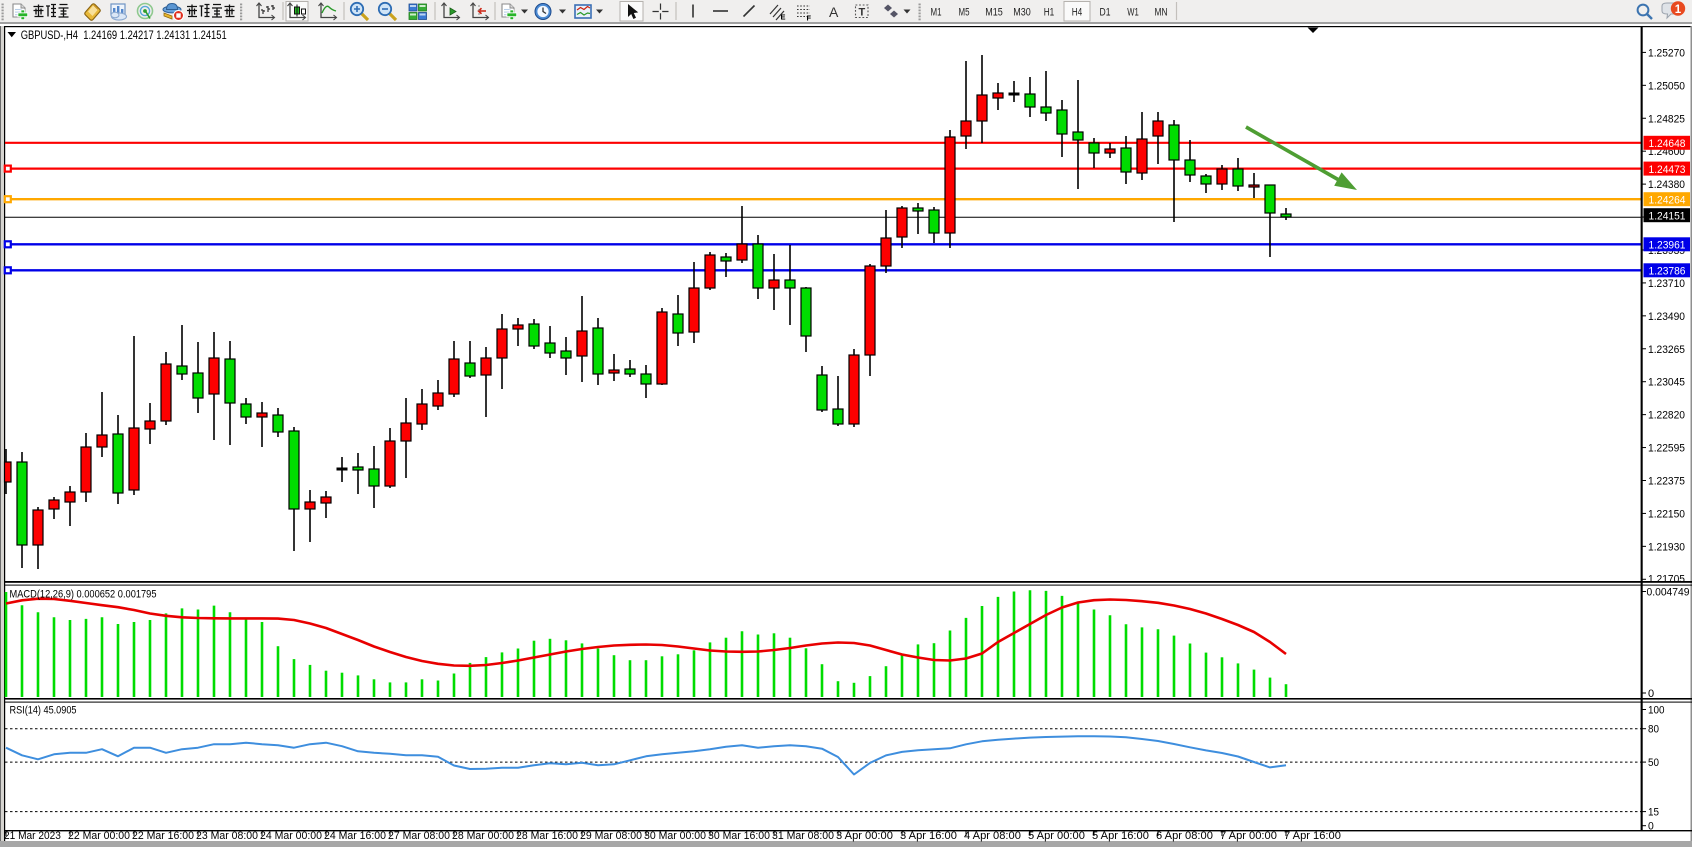  I want to click on svg-text: 1.23710, so click(1666, 284).